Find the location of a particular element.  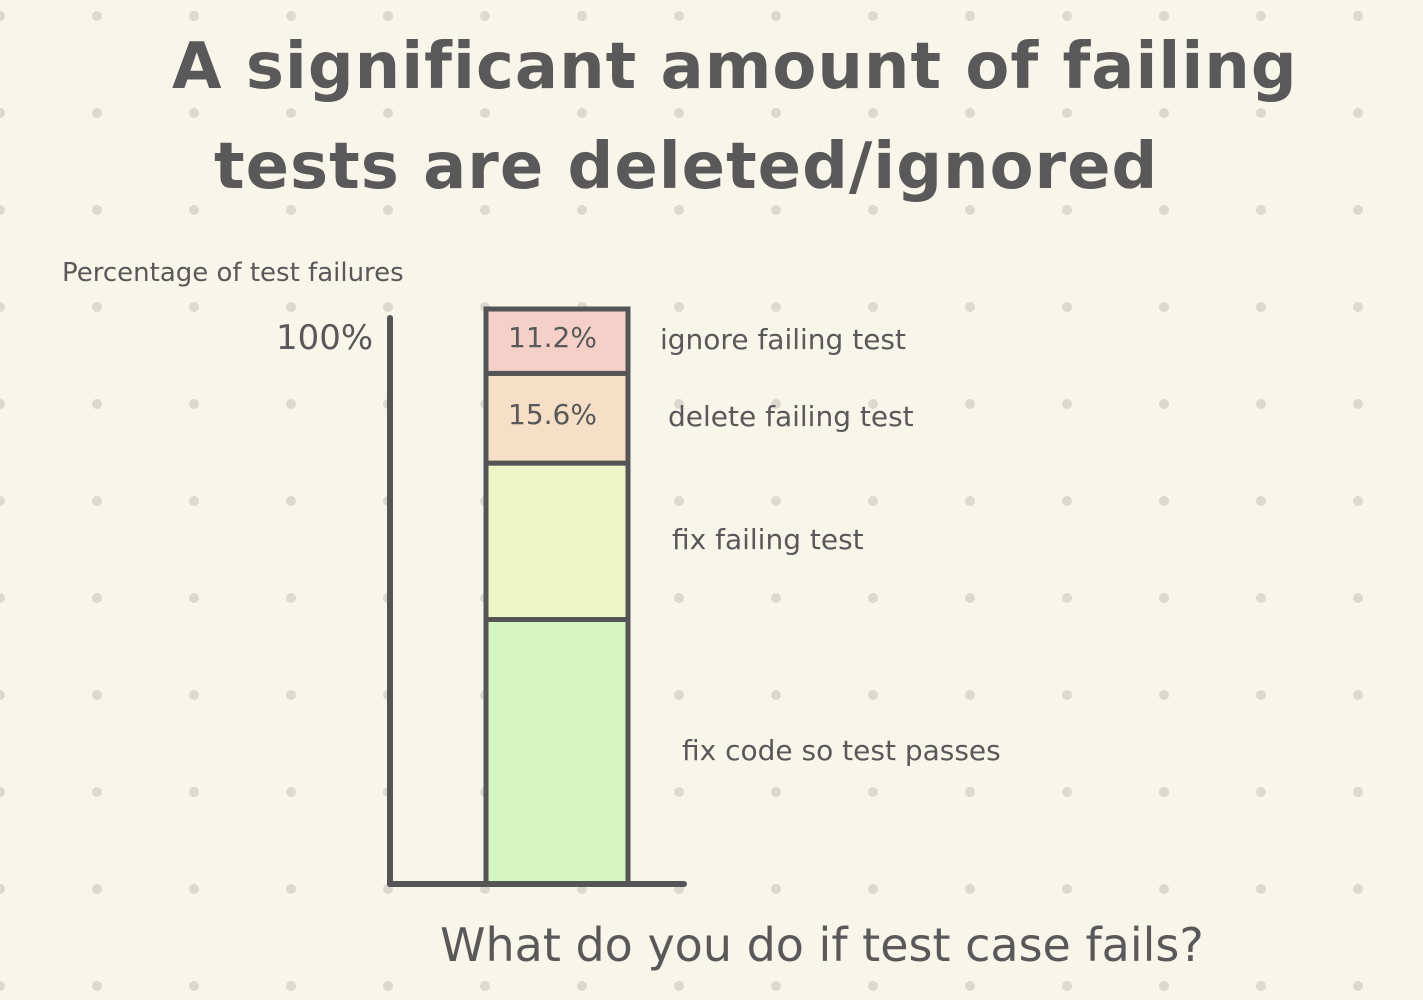

segment-value-label-4: 11.2% is located at coordinates (552, 338).